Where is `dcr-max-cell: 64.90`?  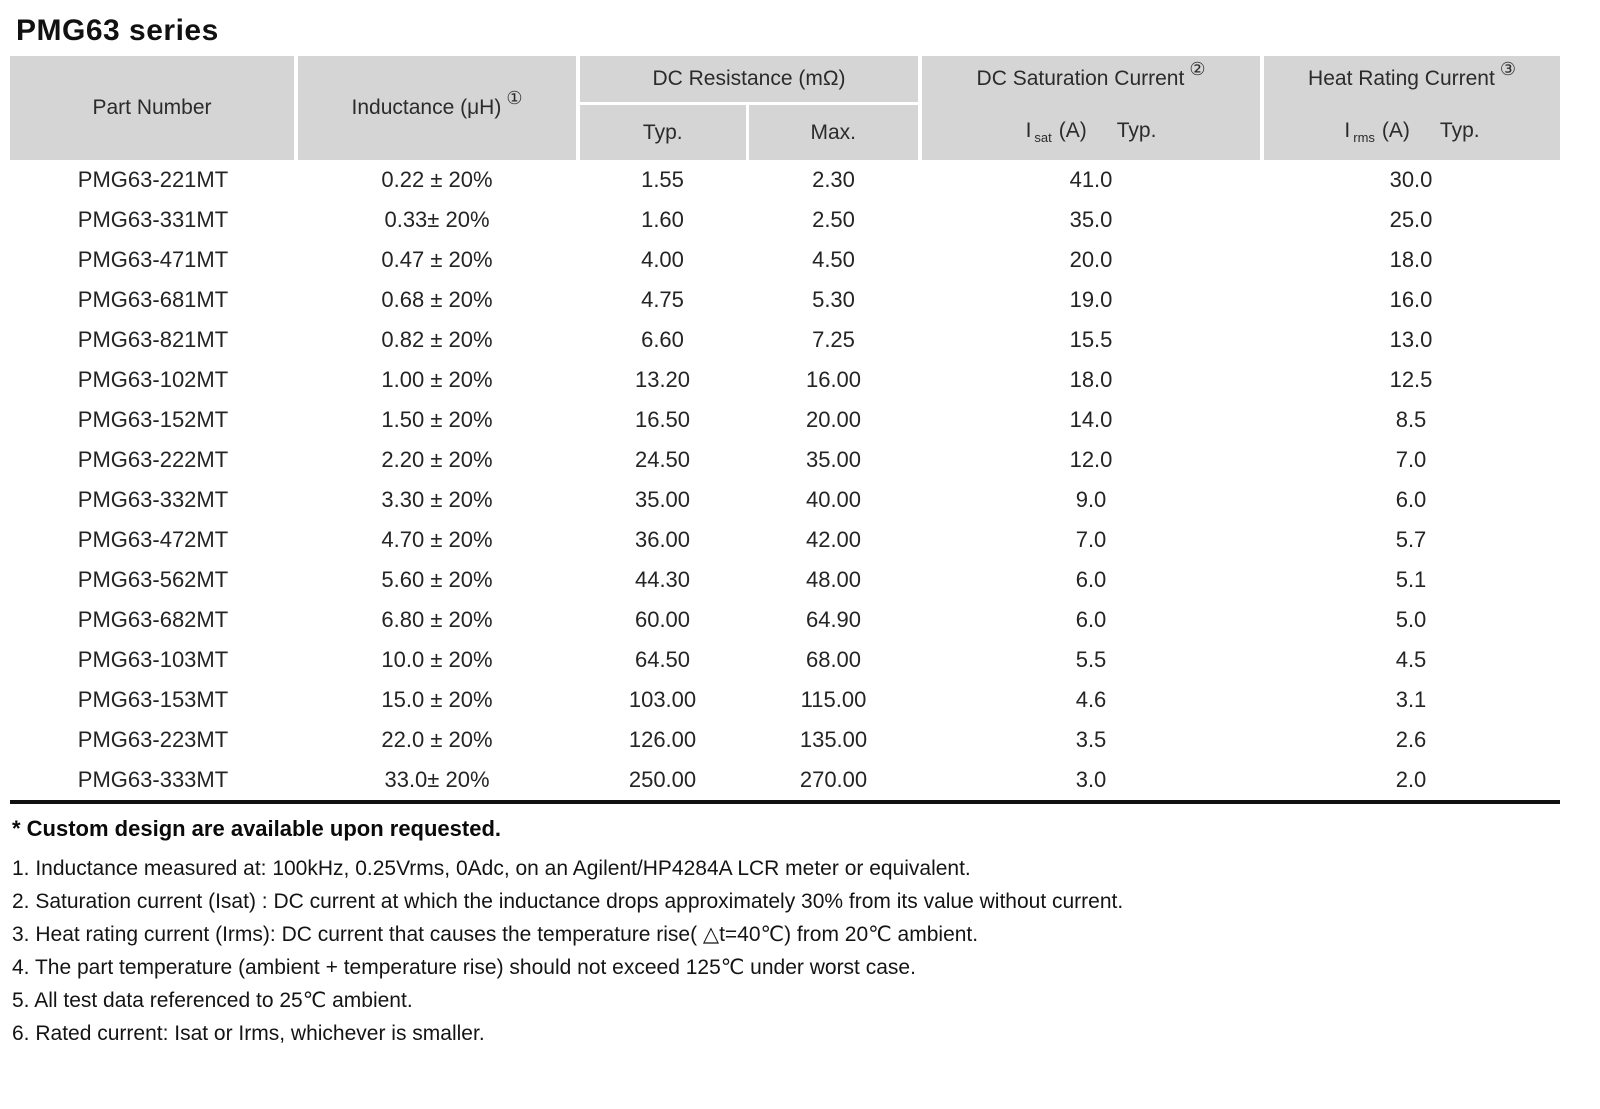
dcr-max-cell: 64.90 is located at coordinates (833, 620).